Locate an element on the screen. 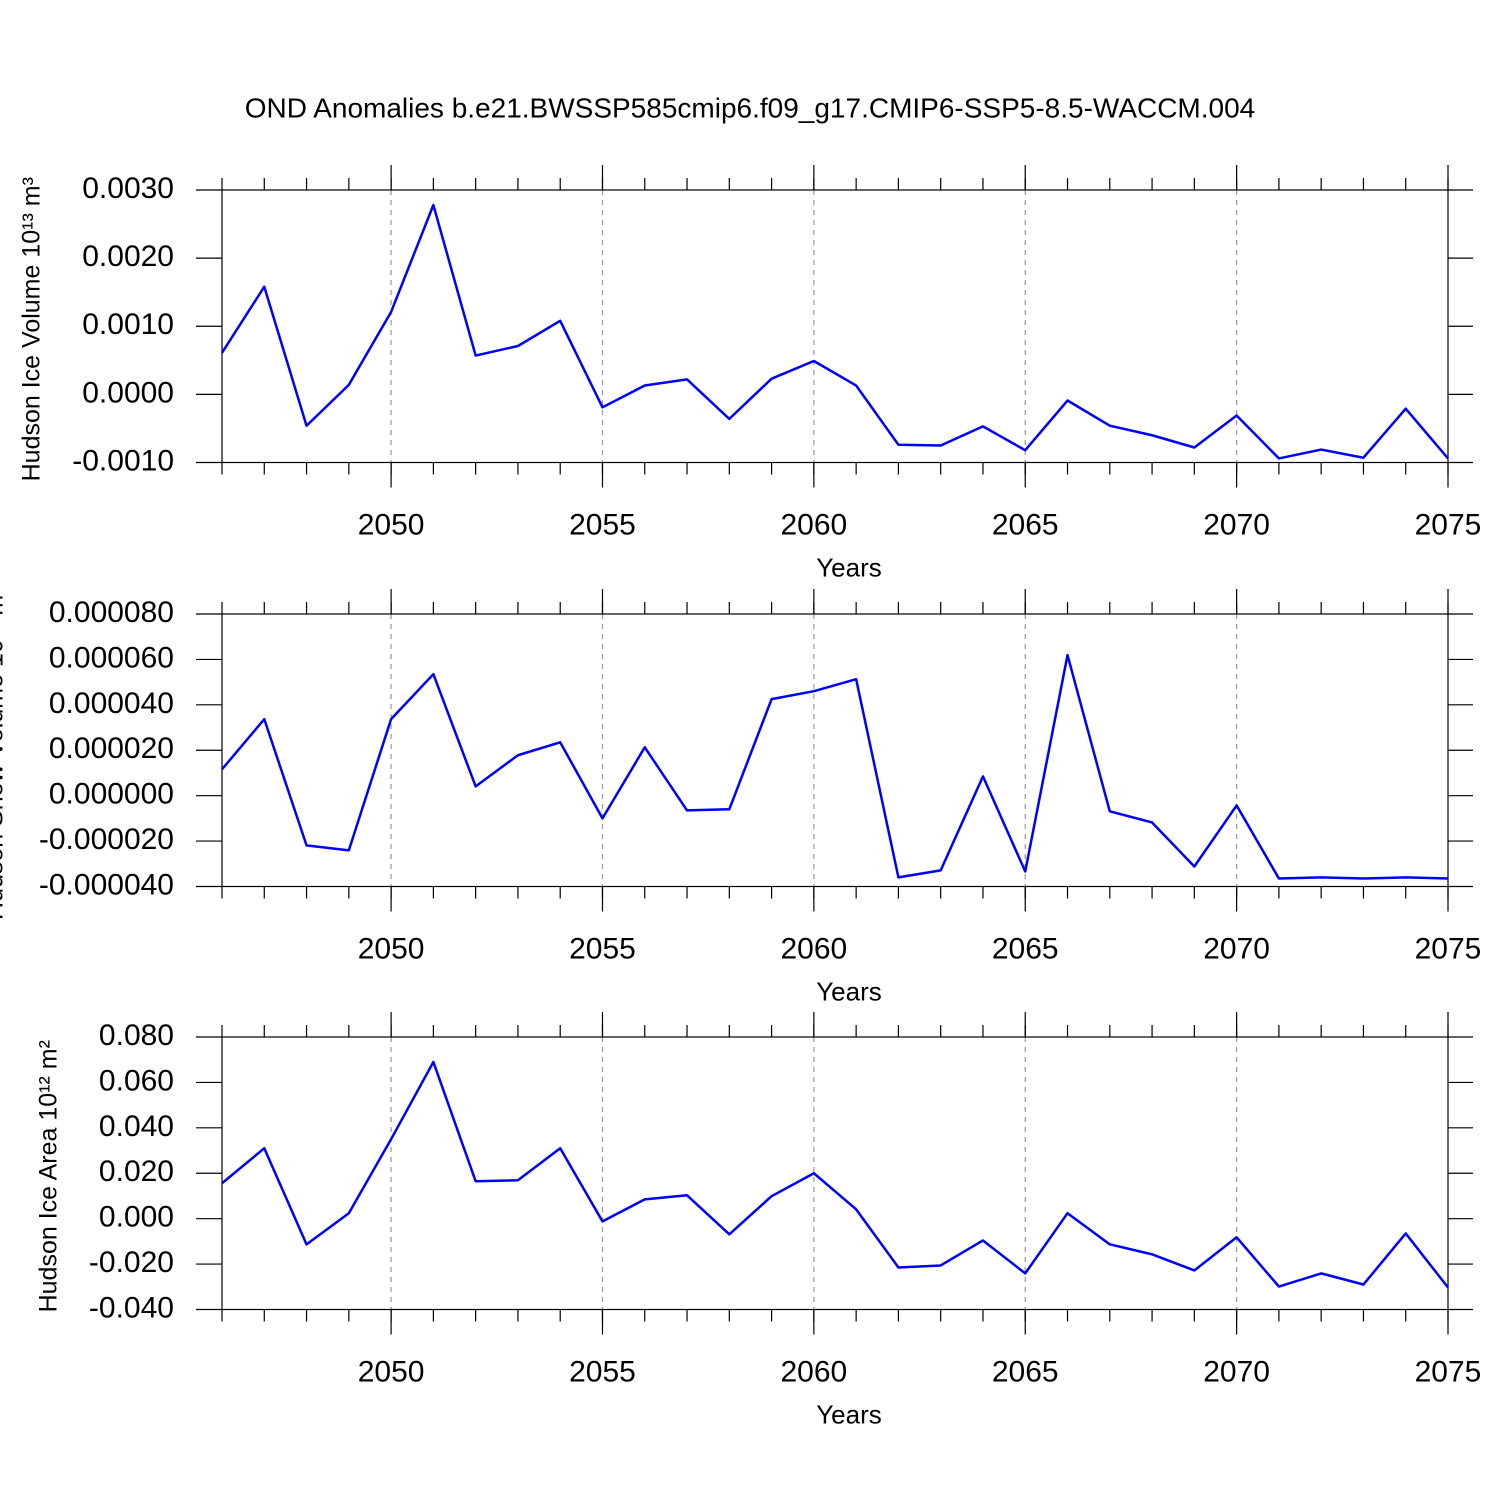  y-tick-label: 0.020 is located at coordinates (136, 1171).